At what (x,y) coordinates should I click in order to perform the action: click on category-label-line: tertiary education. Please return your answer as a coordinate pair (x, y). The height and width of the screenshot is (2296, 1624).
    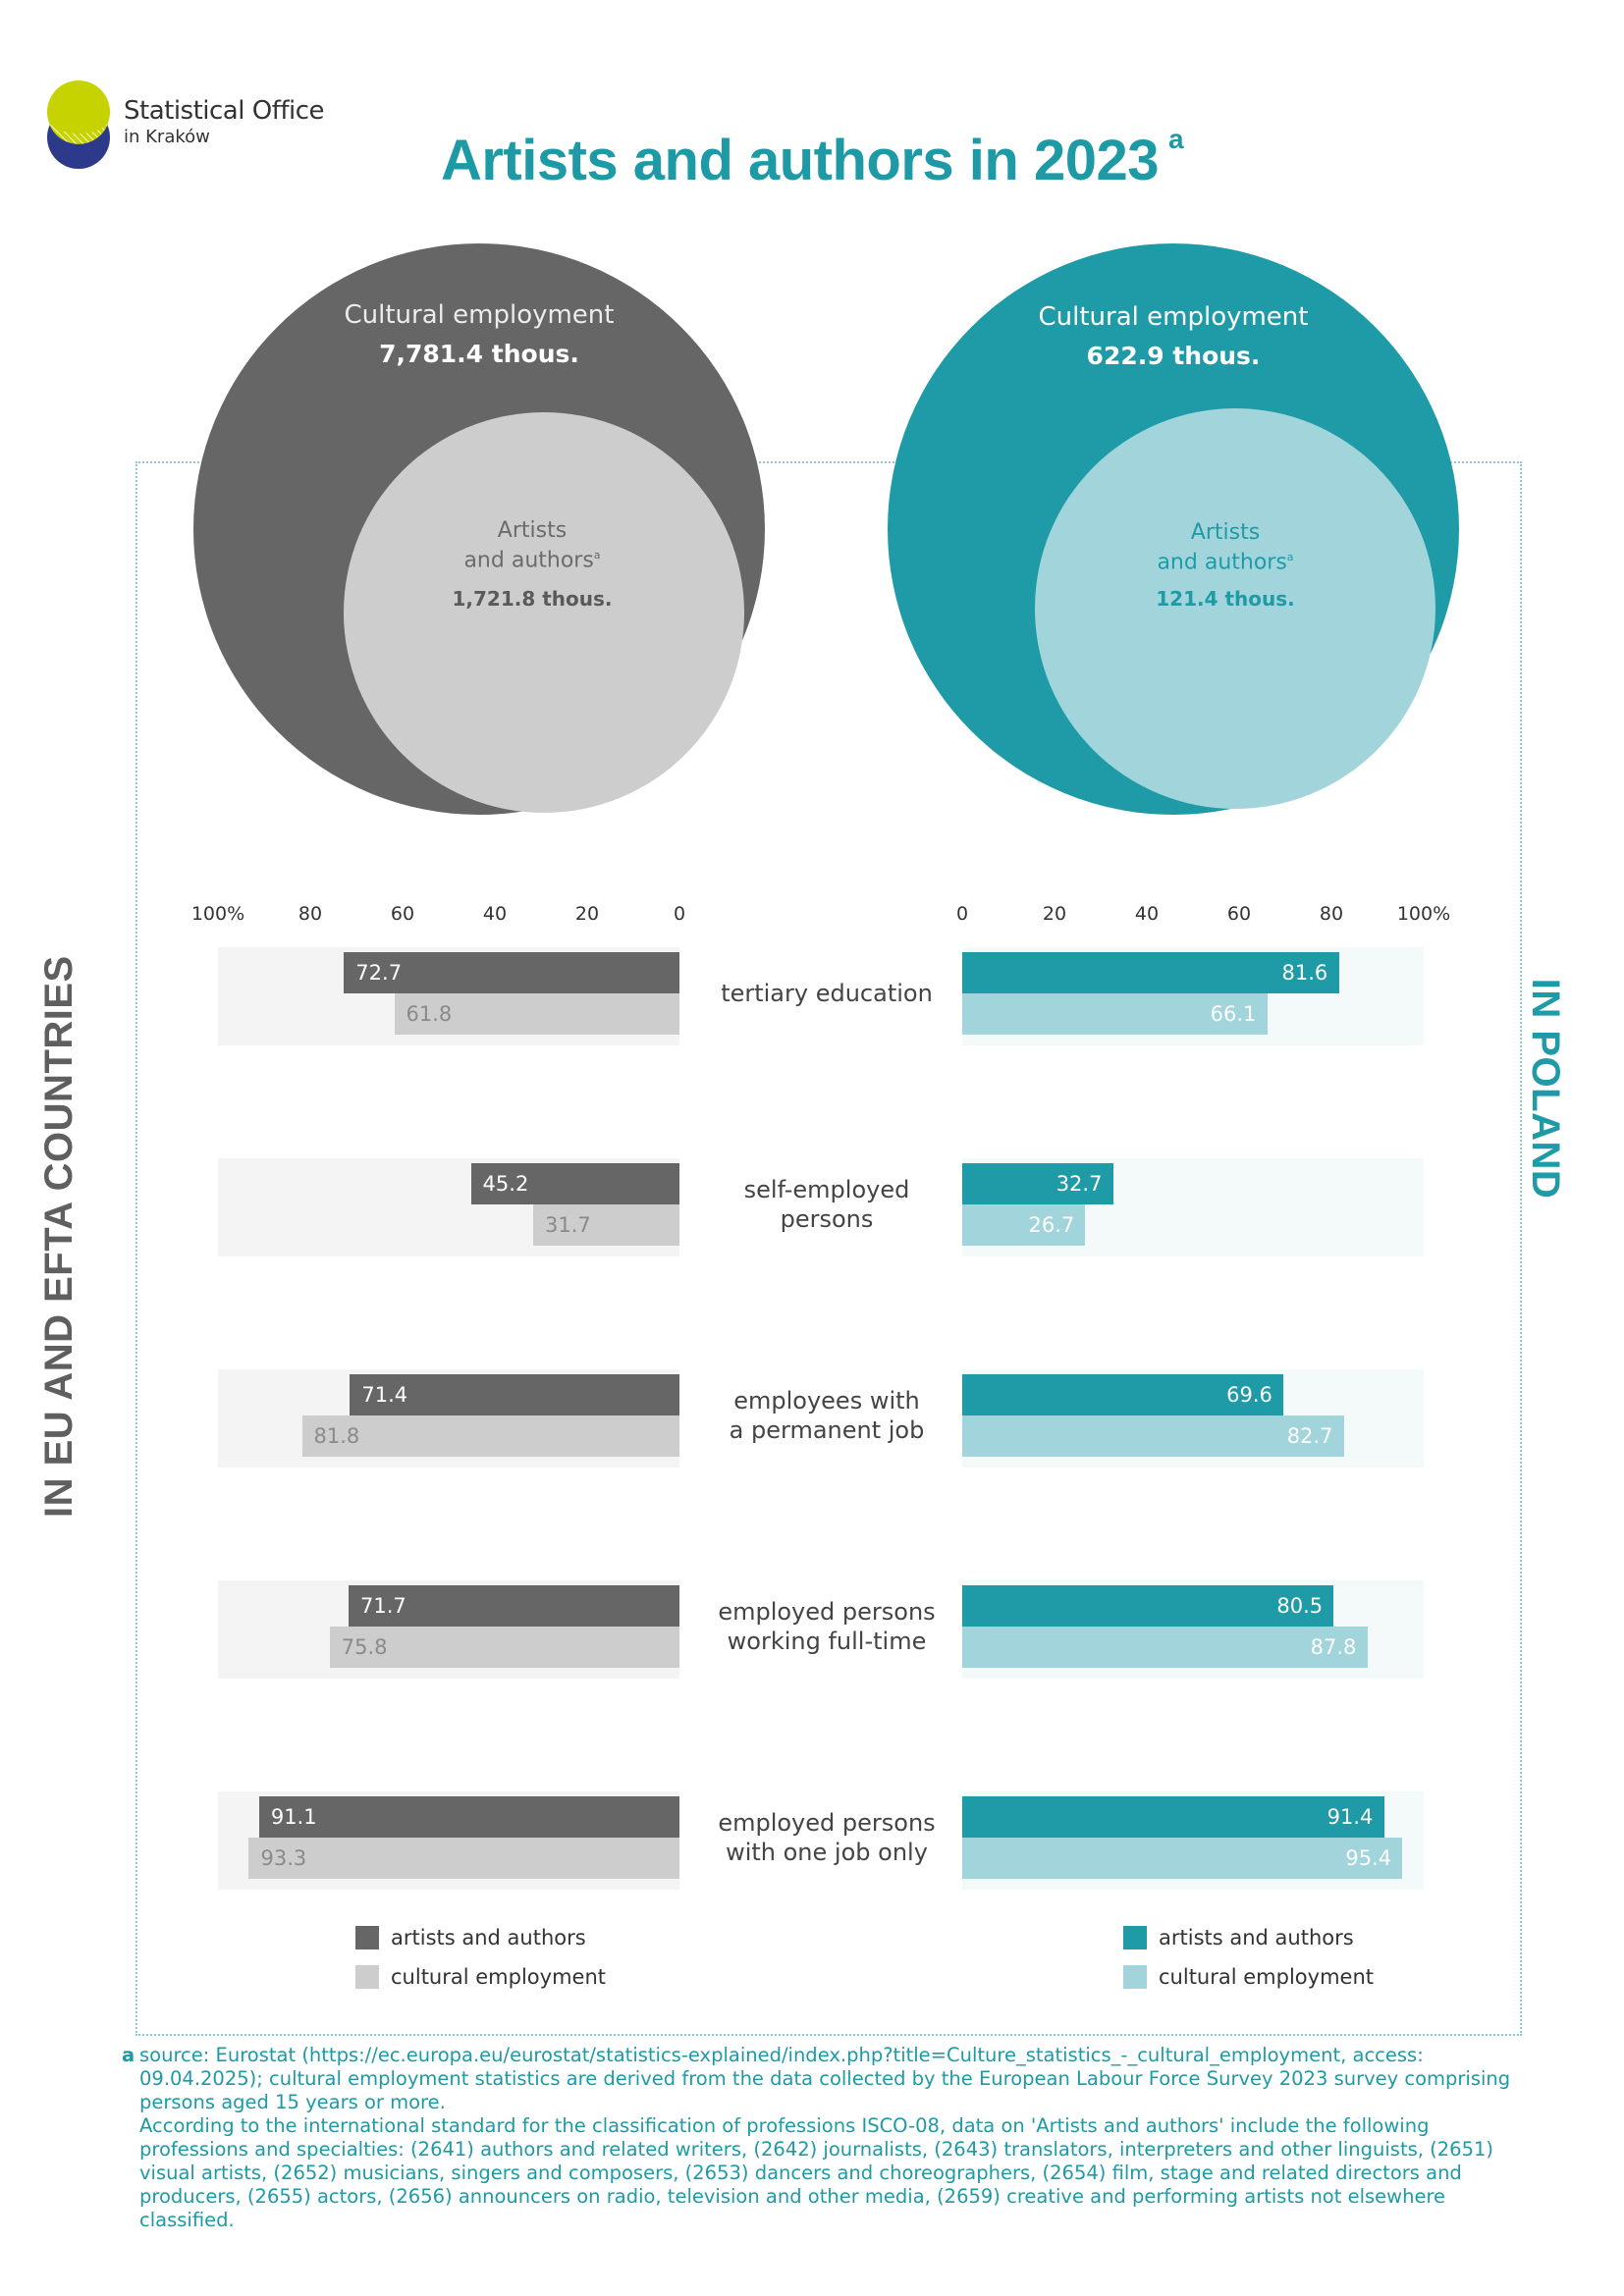
    Looking at the image, I should click on (827, 994).